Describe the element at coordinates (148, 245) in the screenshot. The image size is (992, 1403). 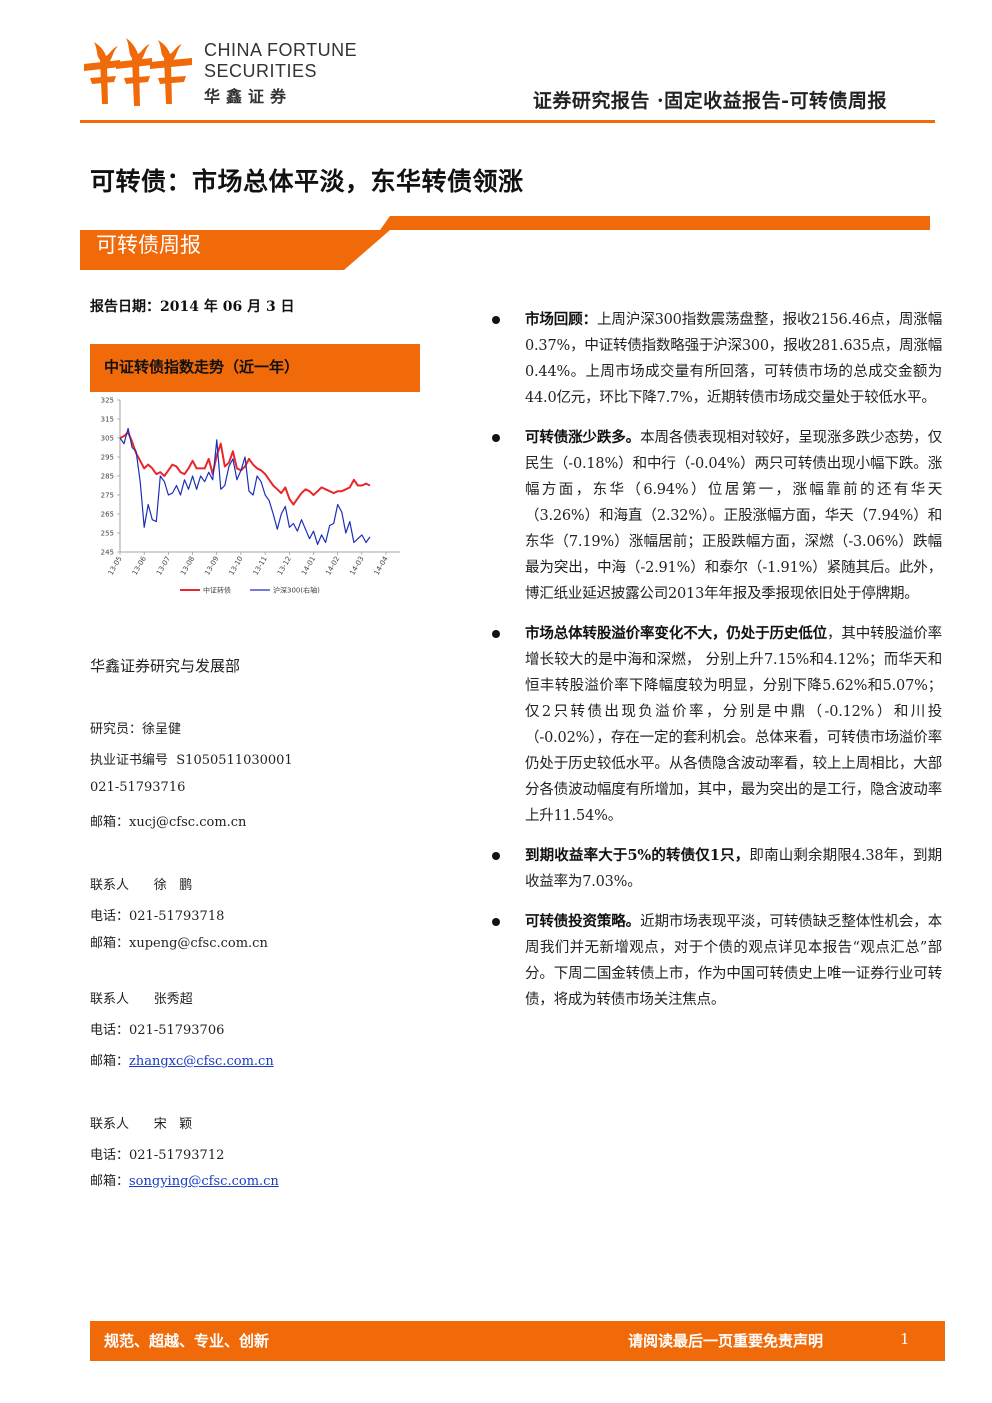
I see `section-band-label: 可转债周报` at that location.